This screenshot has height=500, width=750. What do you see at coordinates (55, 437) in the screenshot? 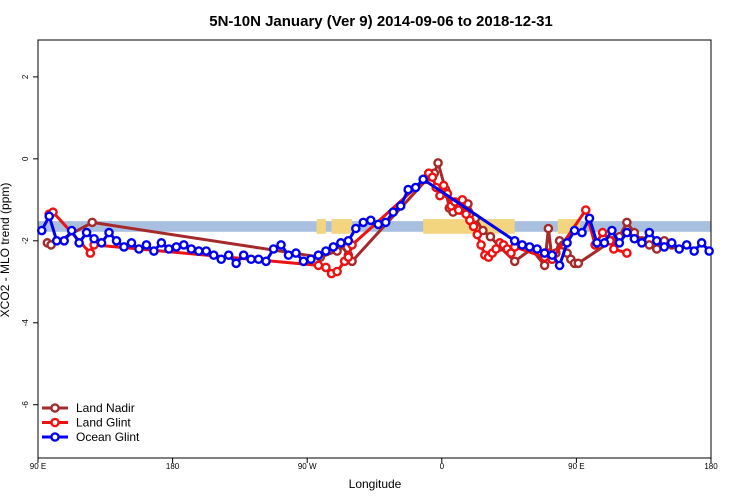
I see `legend-marker-ocean-glint` at bounding box center [55, 437].